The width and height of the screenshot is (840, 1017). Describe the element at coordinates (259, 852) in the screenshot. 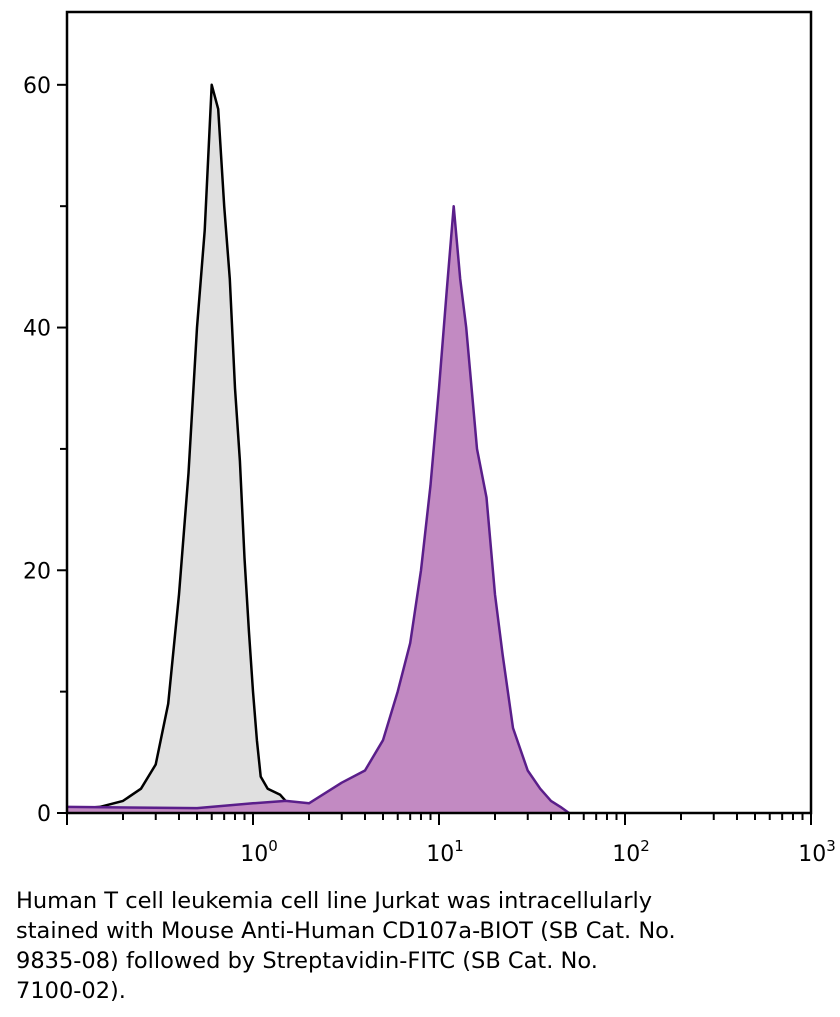

I see `x-tick-label: 10⁰` at that location.